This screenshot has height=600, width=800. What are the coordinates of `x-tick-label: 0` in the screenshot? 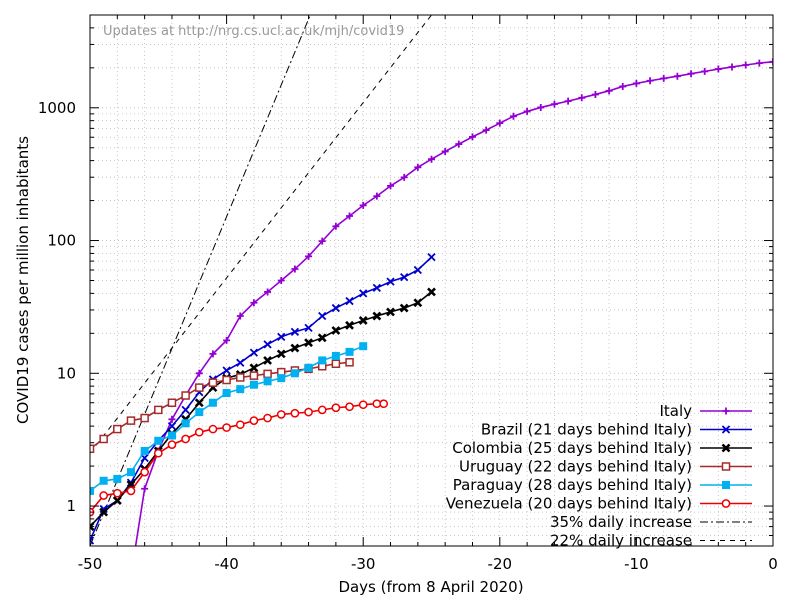 It's located at (773, 564).